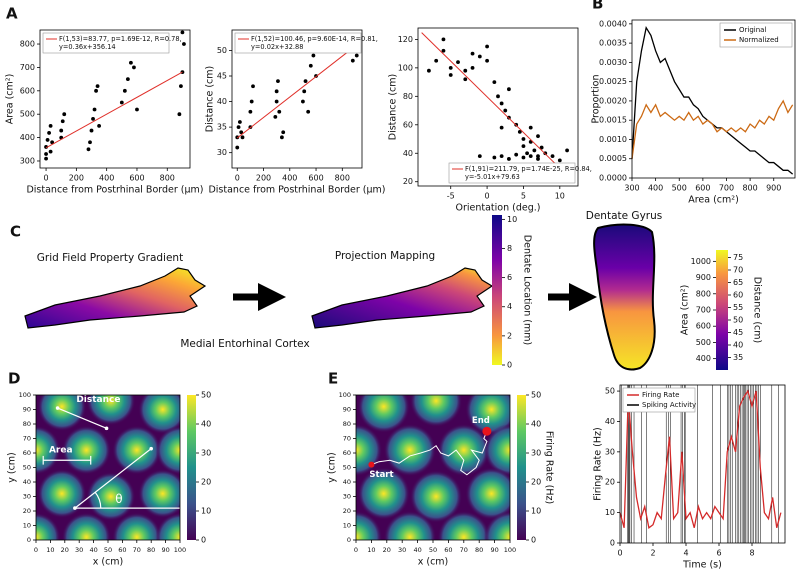  What do you see at coordinates (713, 200) in the screenshot?
I see `x-axis-label: Area (cm²)` at bounding box center [713, 200].